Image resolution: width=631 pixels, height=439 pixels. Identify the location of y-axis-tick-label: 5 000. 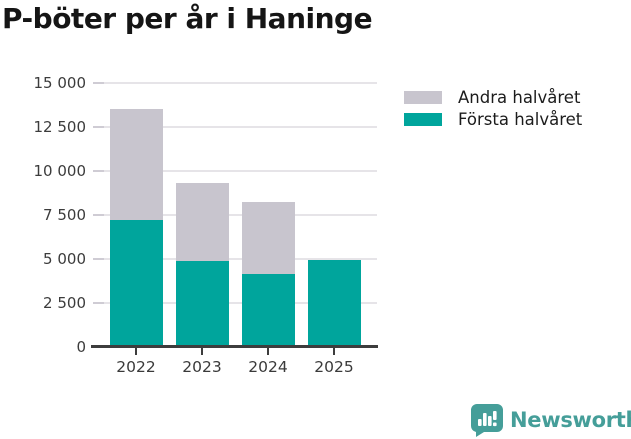
(64, 259).